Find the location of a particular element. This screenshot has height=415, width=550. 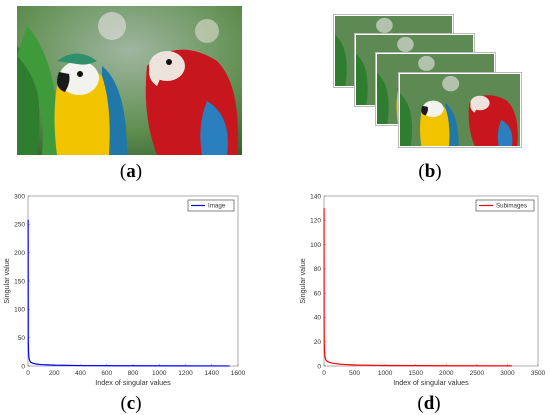

parrot-photo-a is located at coordinates (129, 80).